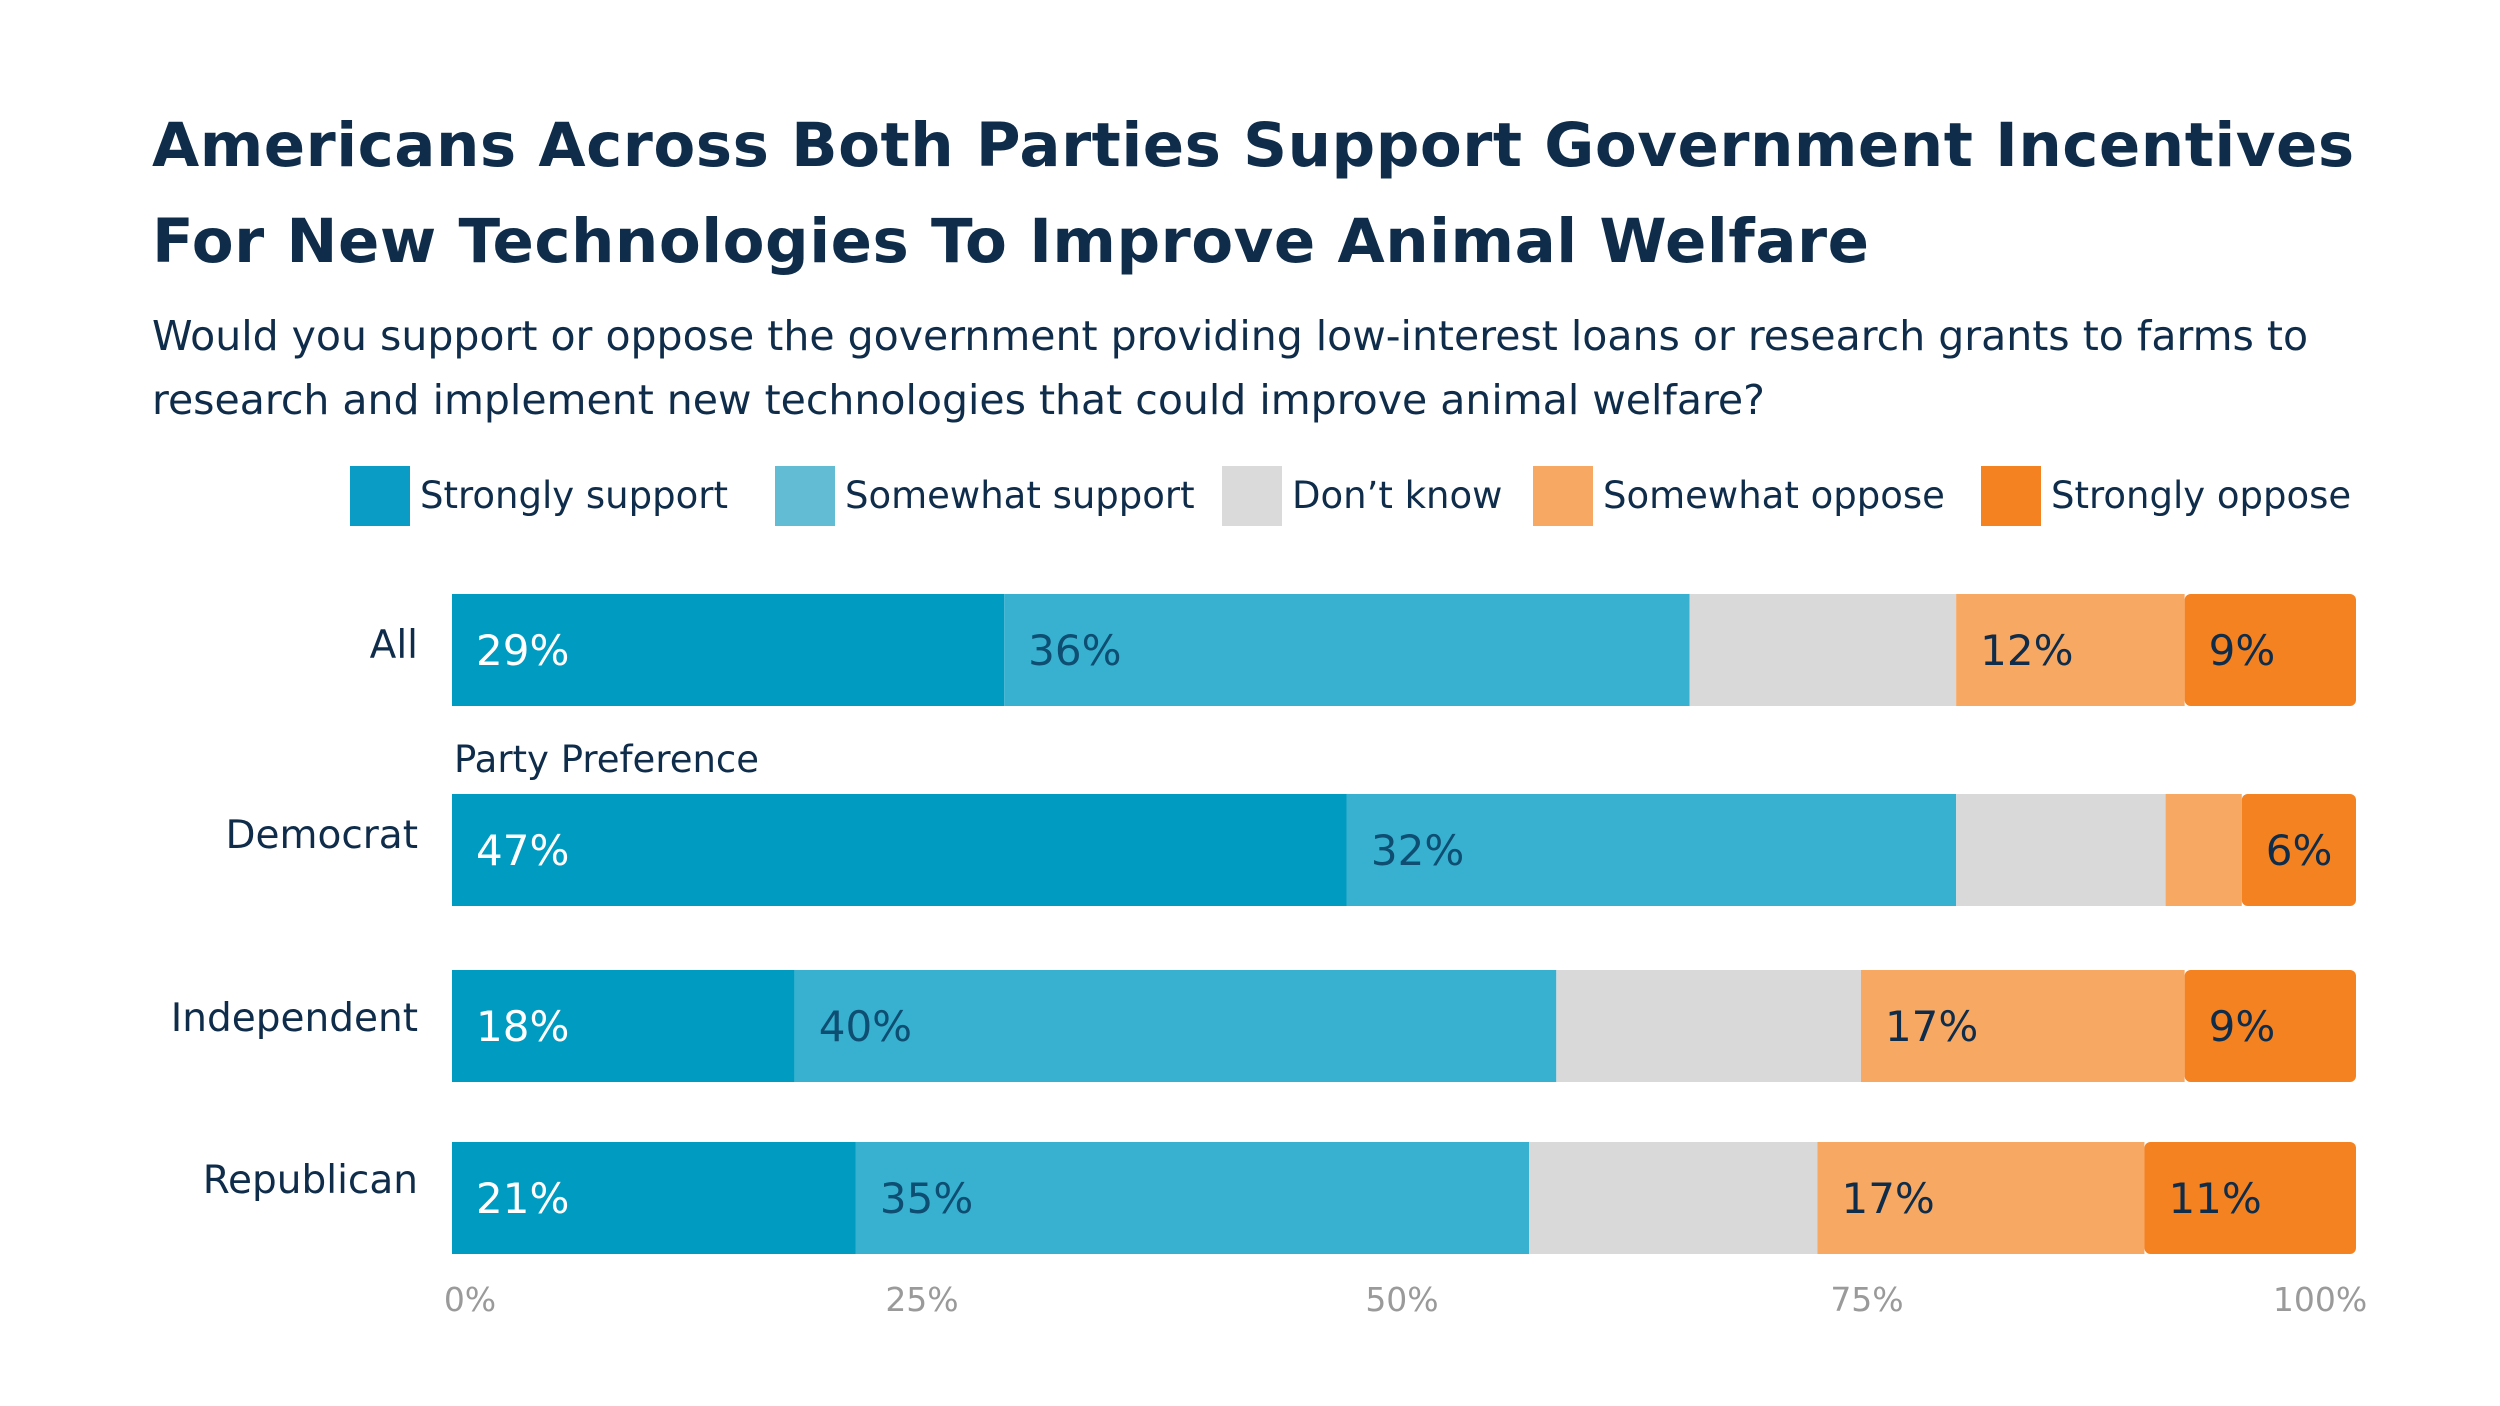 This screenshot has height=1406, width=2500. I want to click on x-tick-label: 0%, so click(470, 1299).